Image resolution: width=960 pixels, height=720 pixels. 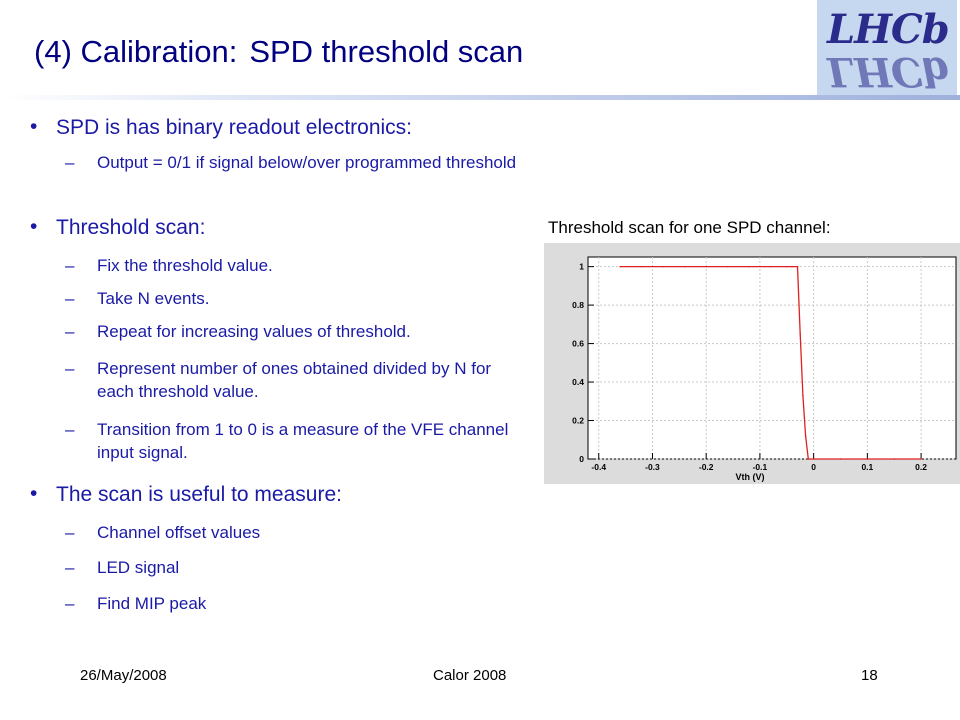 I want to click on bullet-text: Threshold scan:, so click(x=131, y=227).